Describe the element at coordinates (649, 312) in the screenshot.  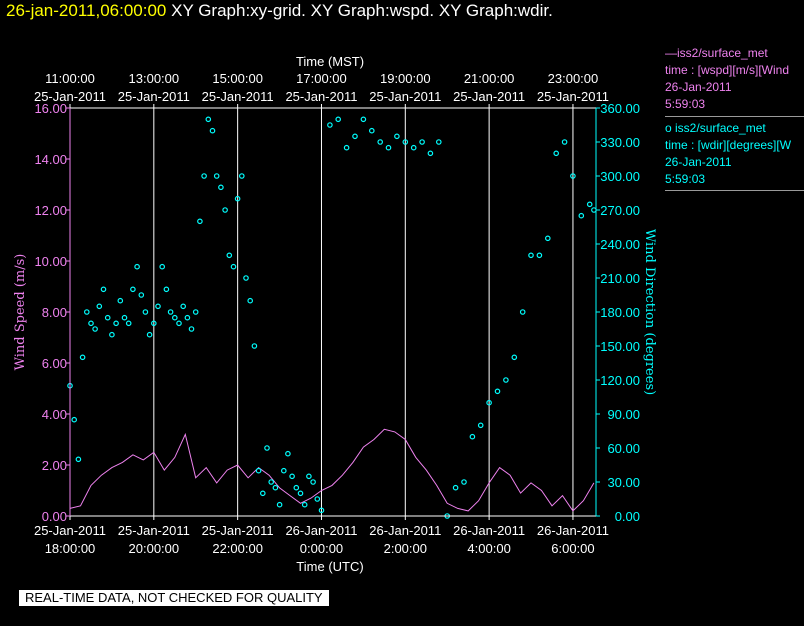
I see `right-axis-title: Wind Direction (degrees)` at that location.